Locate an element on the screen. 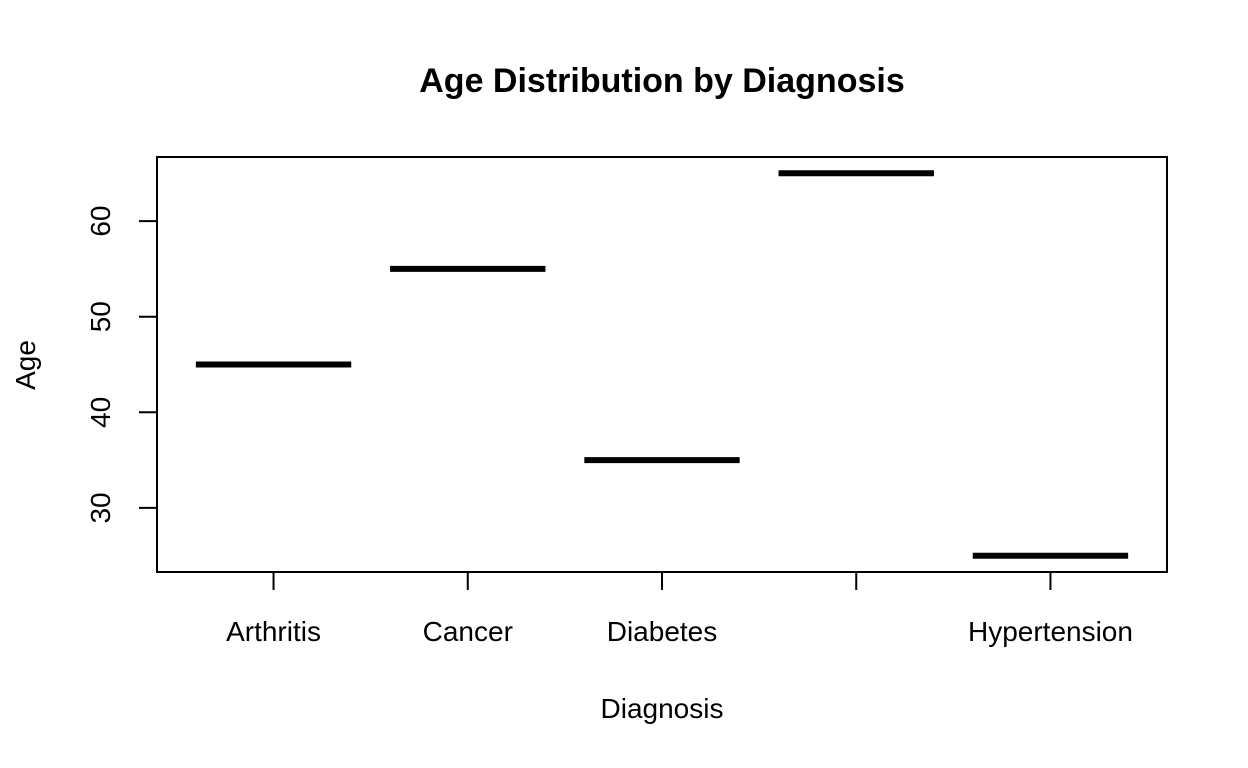  x-axis-label: Diagnosis is located at coordinates (662, 708).